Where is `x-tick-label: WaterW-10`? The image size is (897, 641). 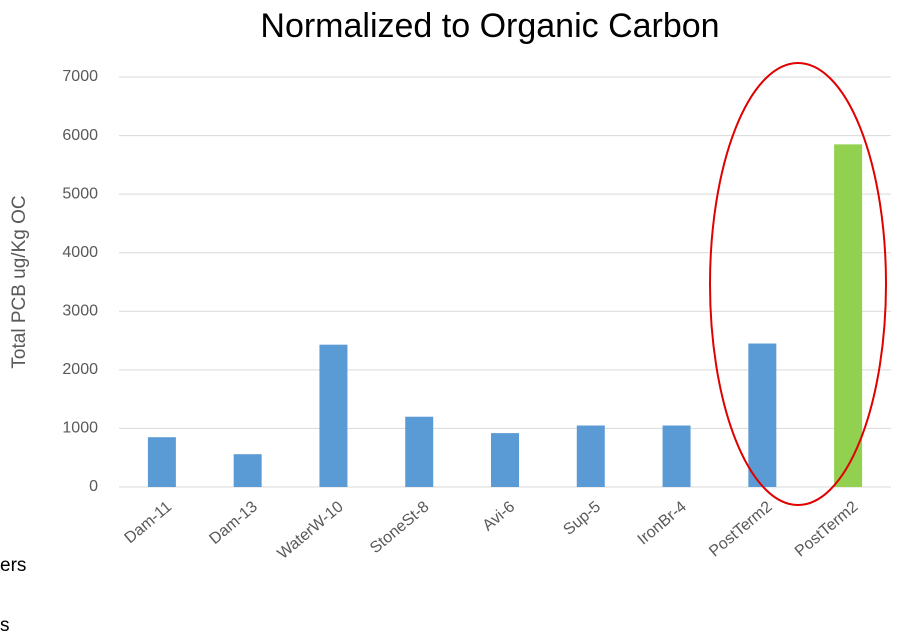
x-tick-label: WaterW-10 is located at coordinates (311, 530).